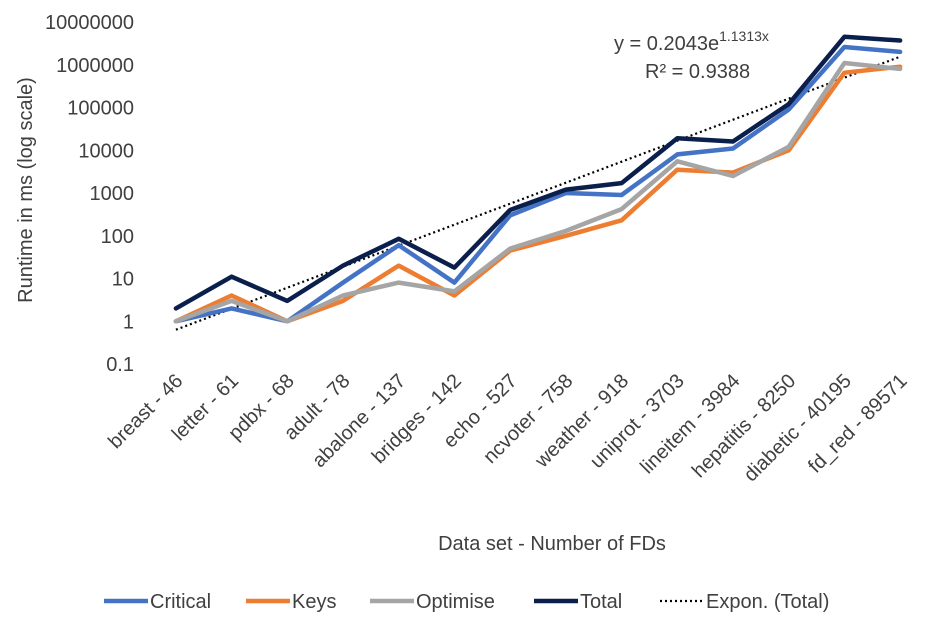 The height and width of the screenshot is (622, 948). I want to click on y-tick-label: 10000, so click(106, 151).